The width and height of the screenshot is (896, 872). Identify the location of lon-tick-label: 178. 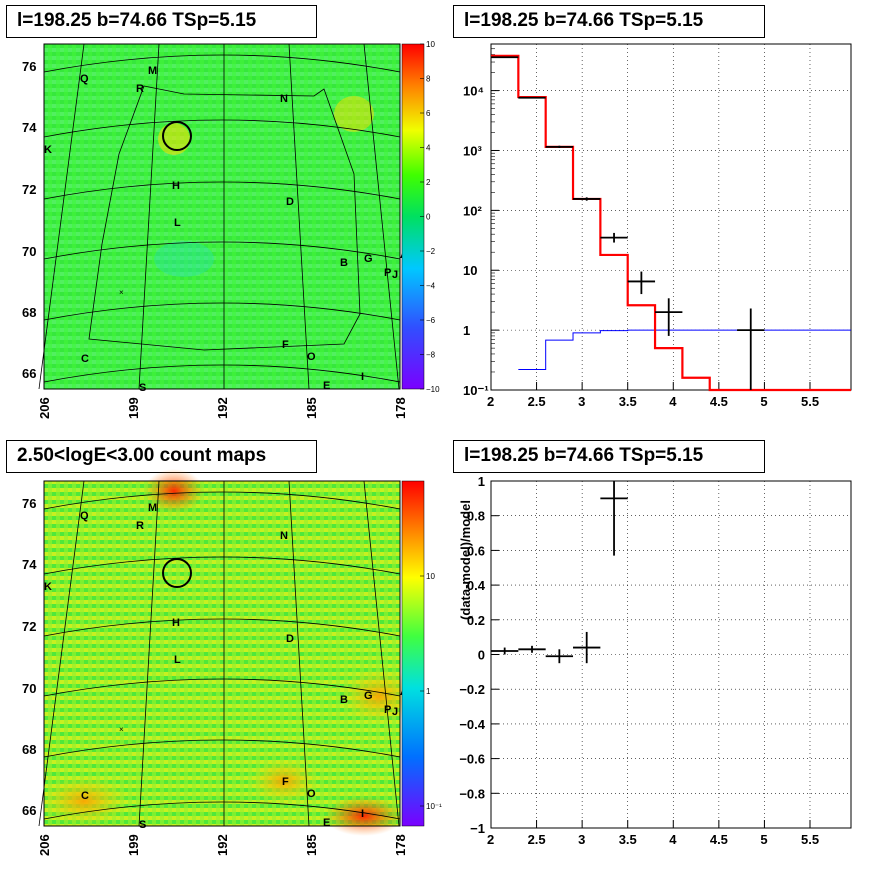
(400, 408).